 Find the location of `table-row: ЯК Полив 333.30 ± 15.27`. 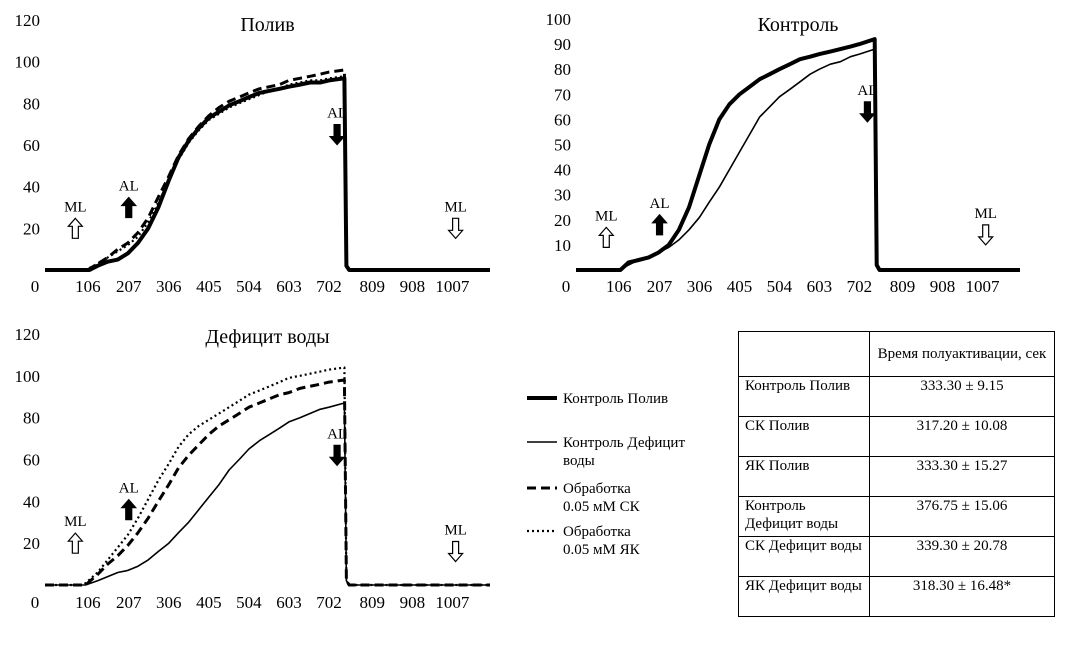

table-row: ЯК Полив 333.30 ± 15.27 is located at coordinates (896, 476).